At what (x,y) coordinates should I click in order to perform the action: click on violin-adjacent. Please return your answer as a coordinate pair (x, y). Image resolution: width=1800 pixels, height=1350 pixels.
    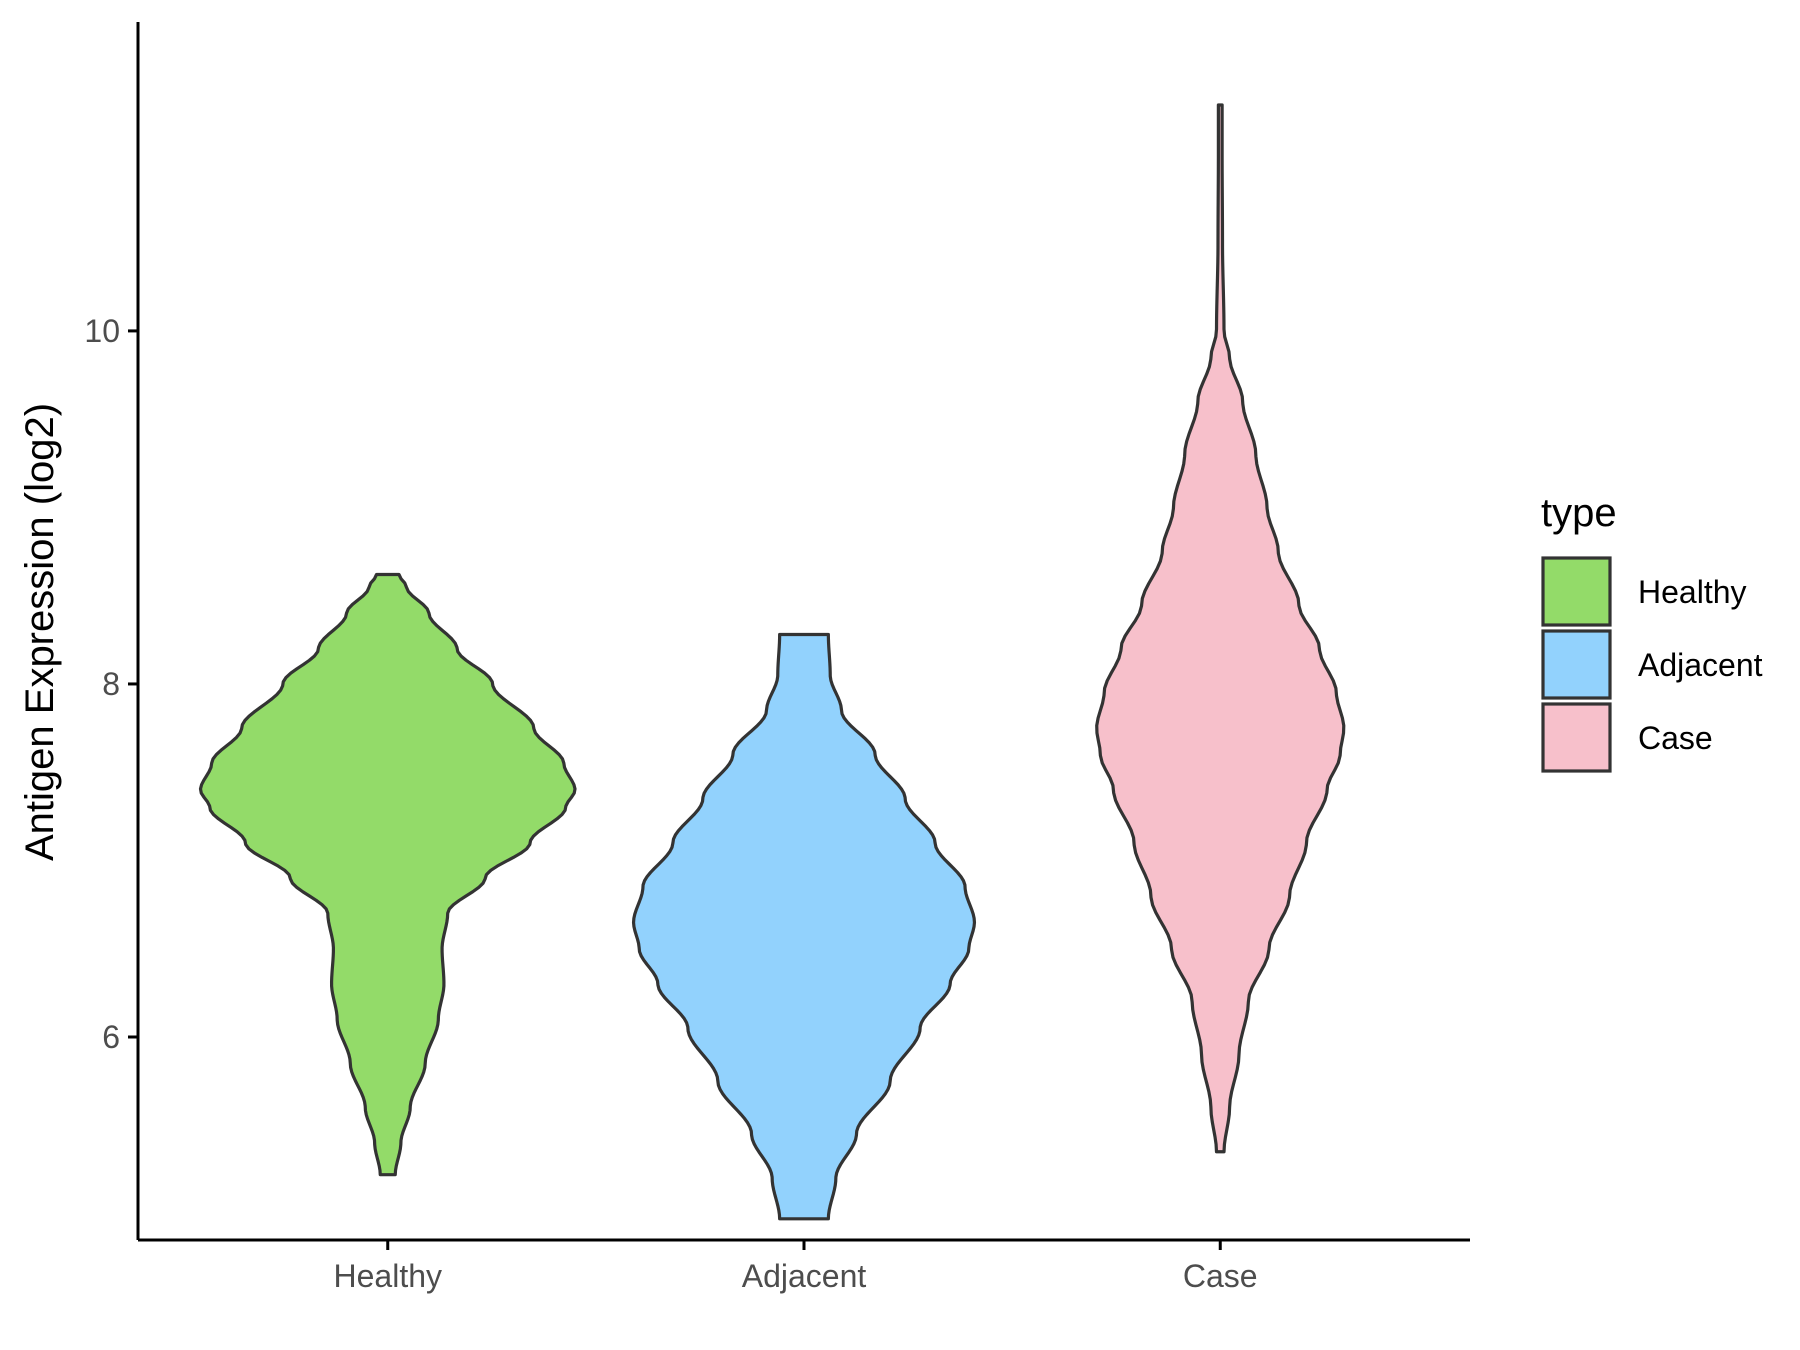
    Looking at the image, I should click on (804, 926).